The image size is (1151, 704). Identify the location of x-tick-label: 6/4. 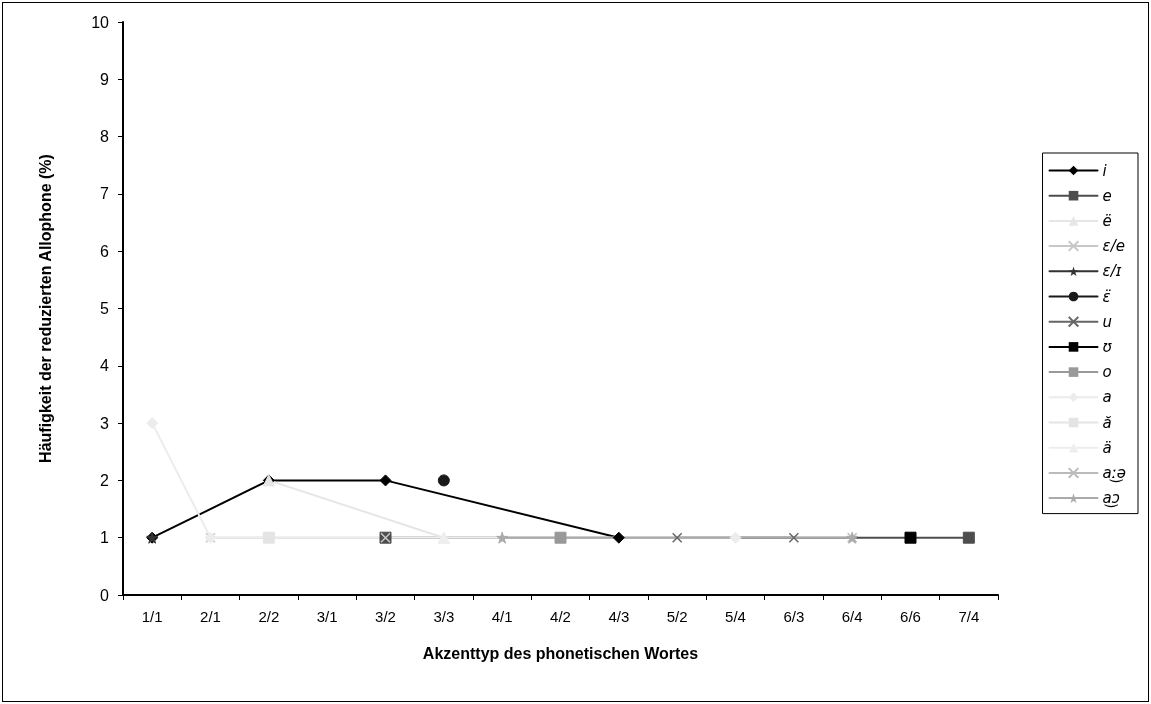
(852, 616).